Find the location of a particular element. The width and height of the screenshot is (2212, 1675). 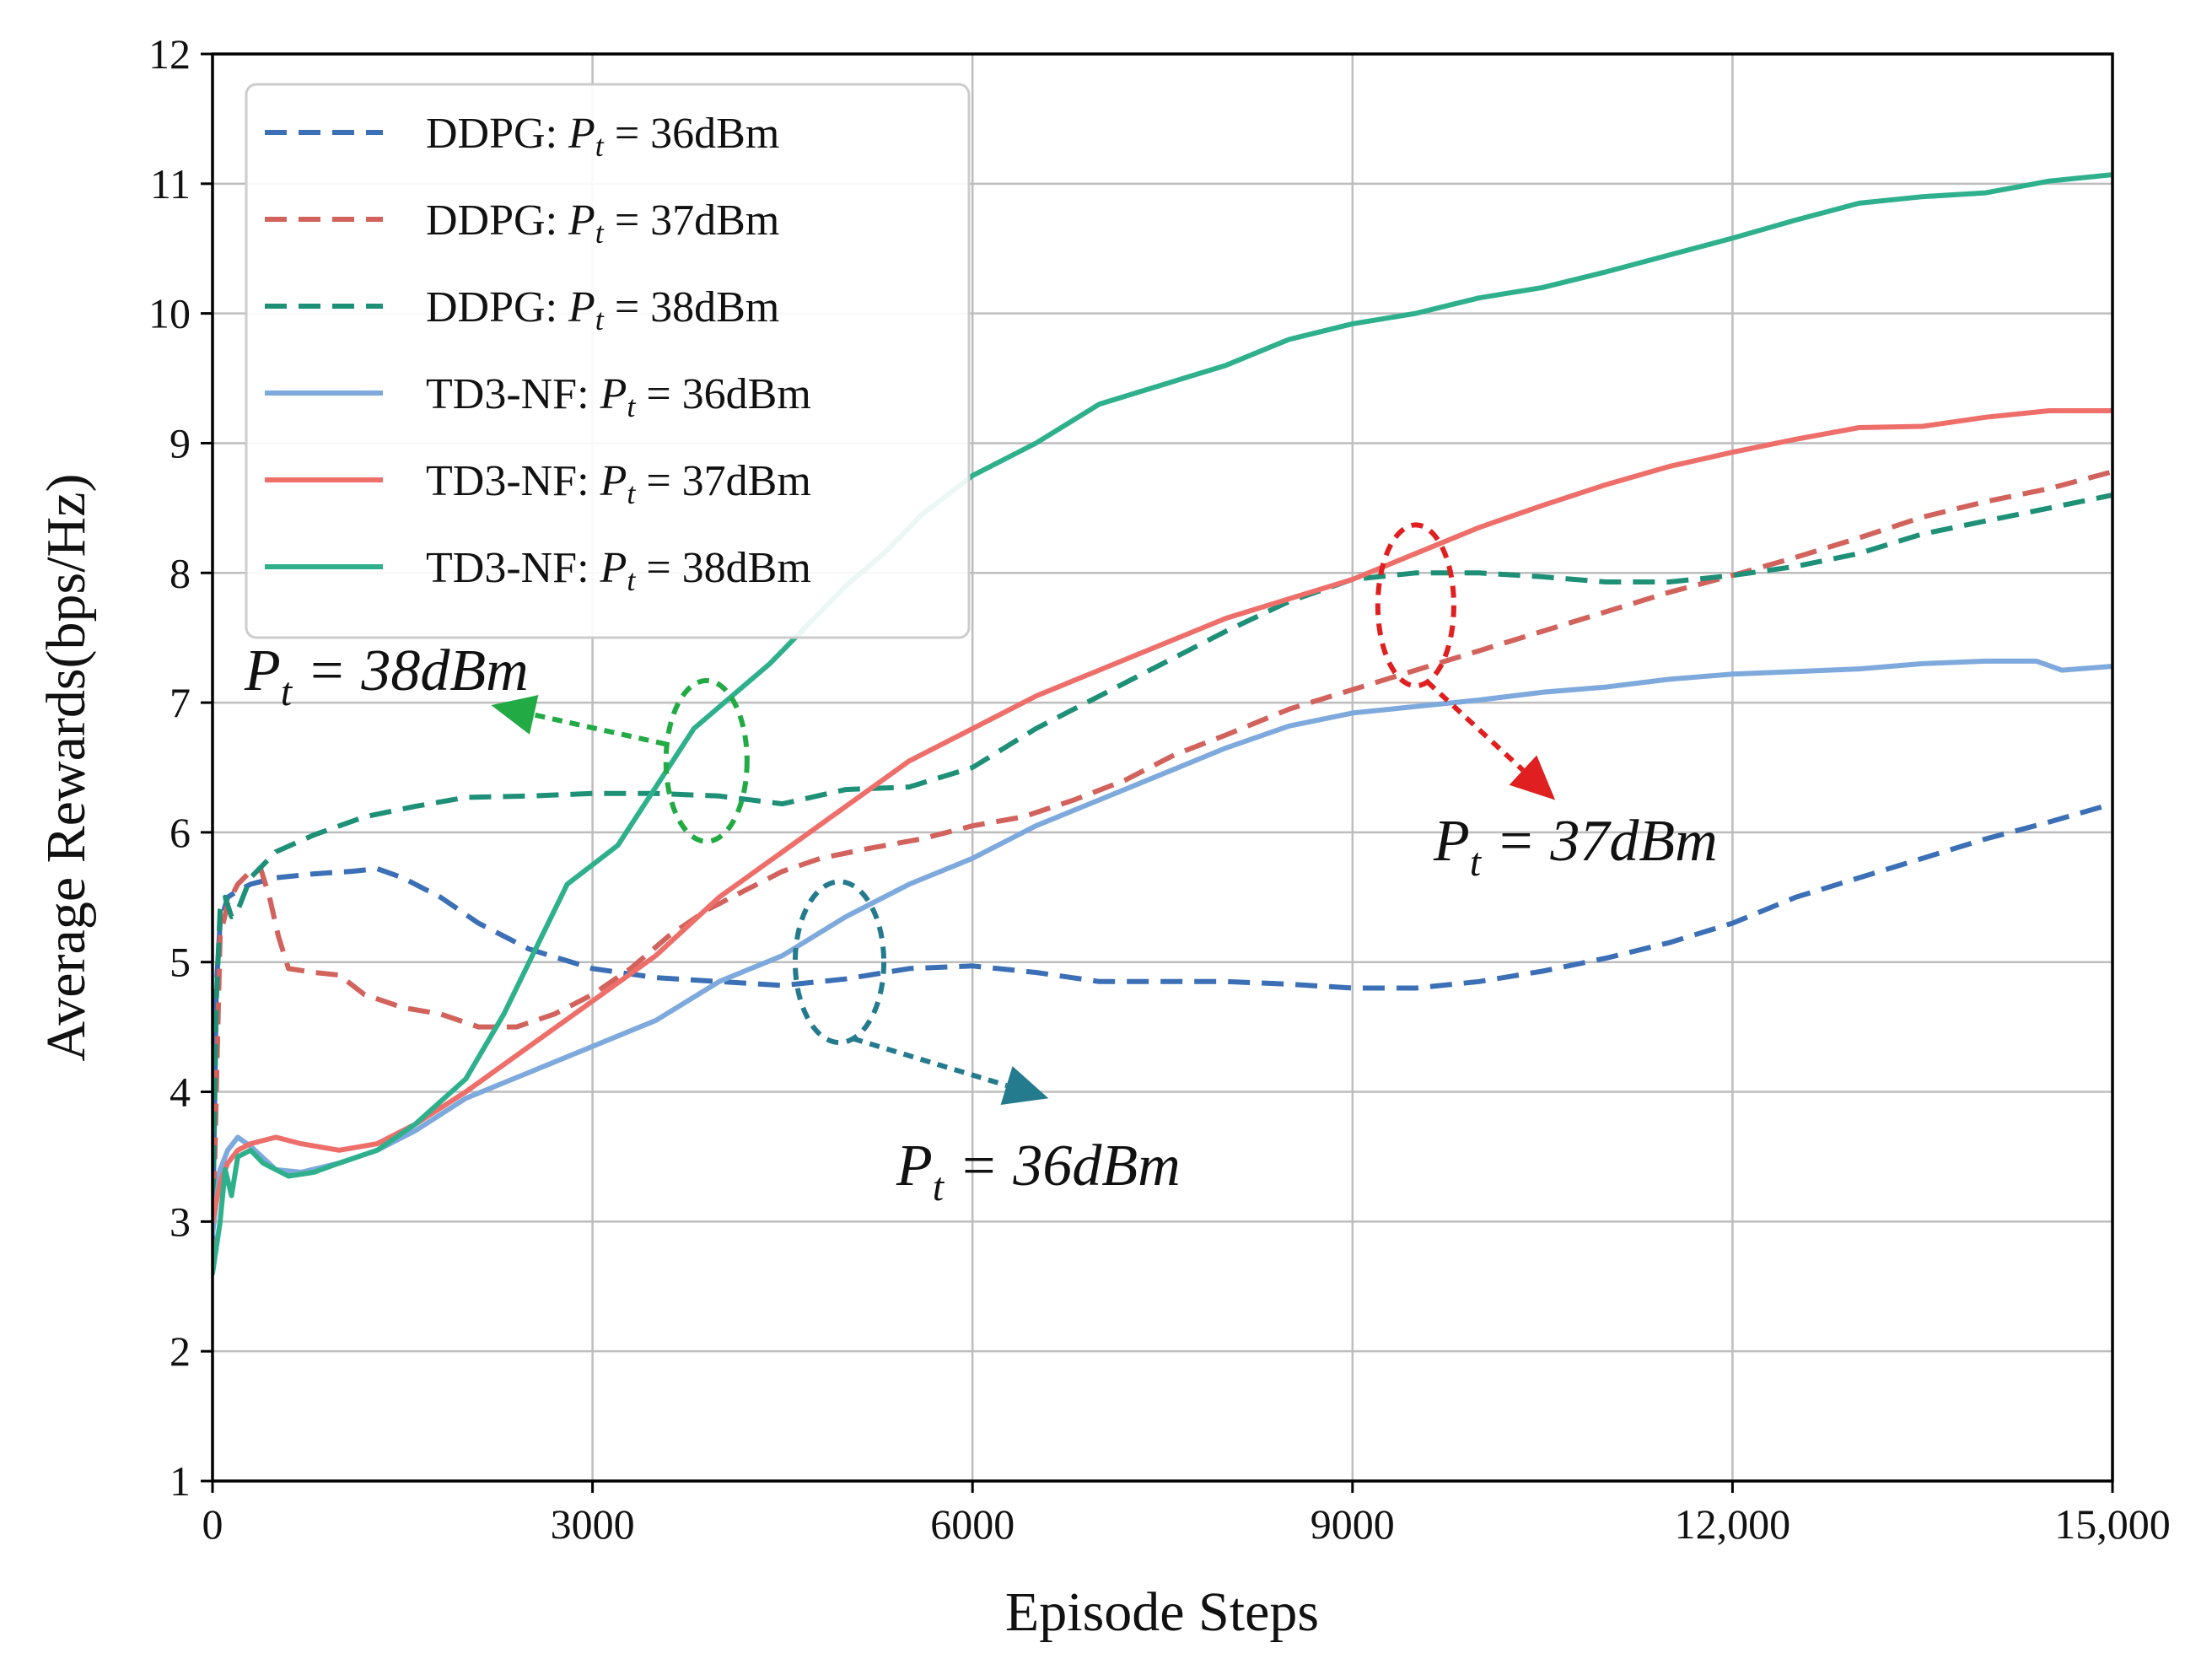

annotation-label-p37: Pt = 37dBm is located at coordinates (1575, 847).